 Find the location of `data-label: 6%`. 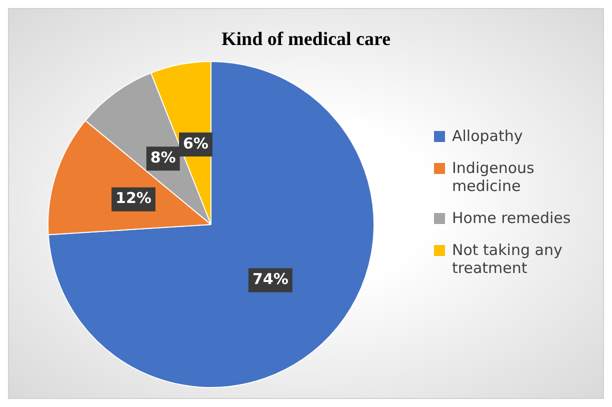

data-label: 6% is located at coordinates (195, 143).